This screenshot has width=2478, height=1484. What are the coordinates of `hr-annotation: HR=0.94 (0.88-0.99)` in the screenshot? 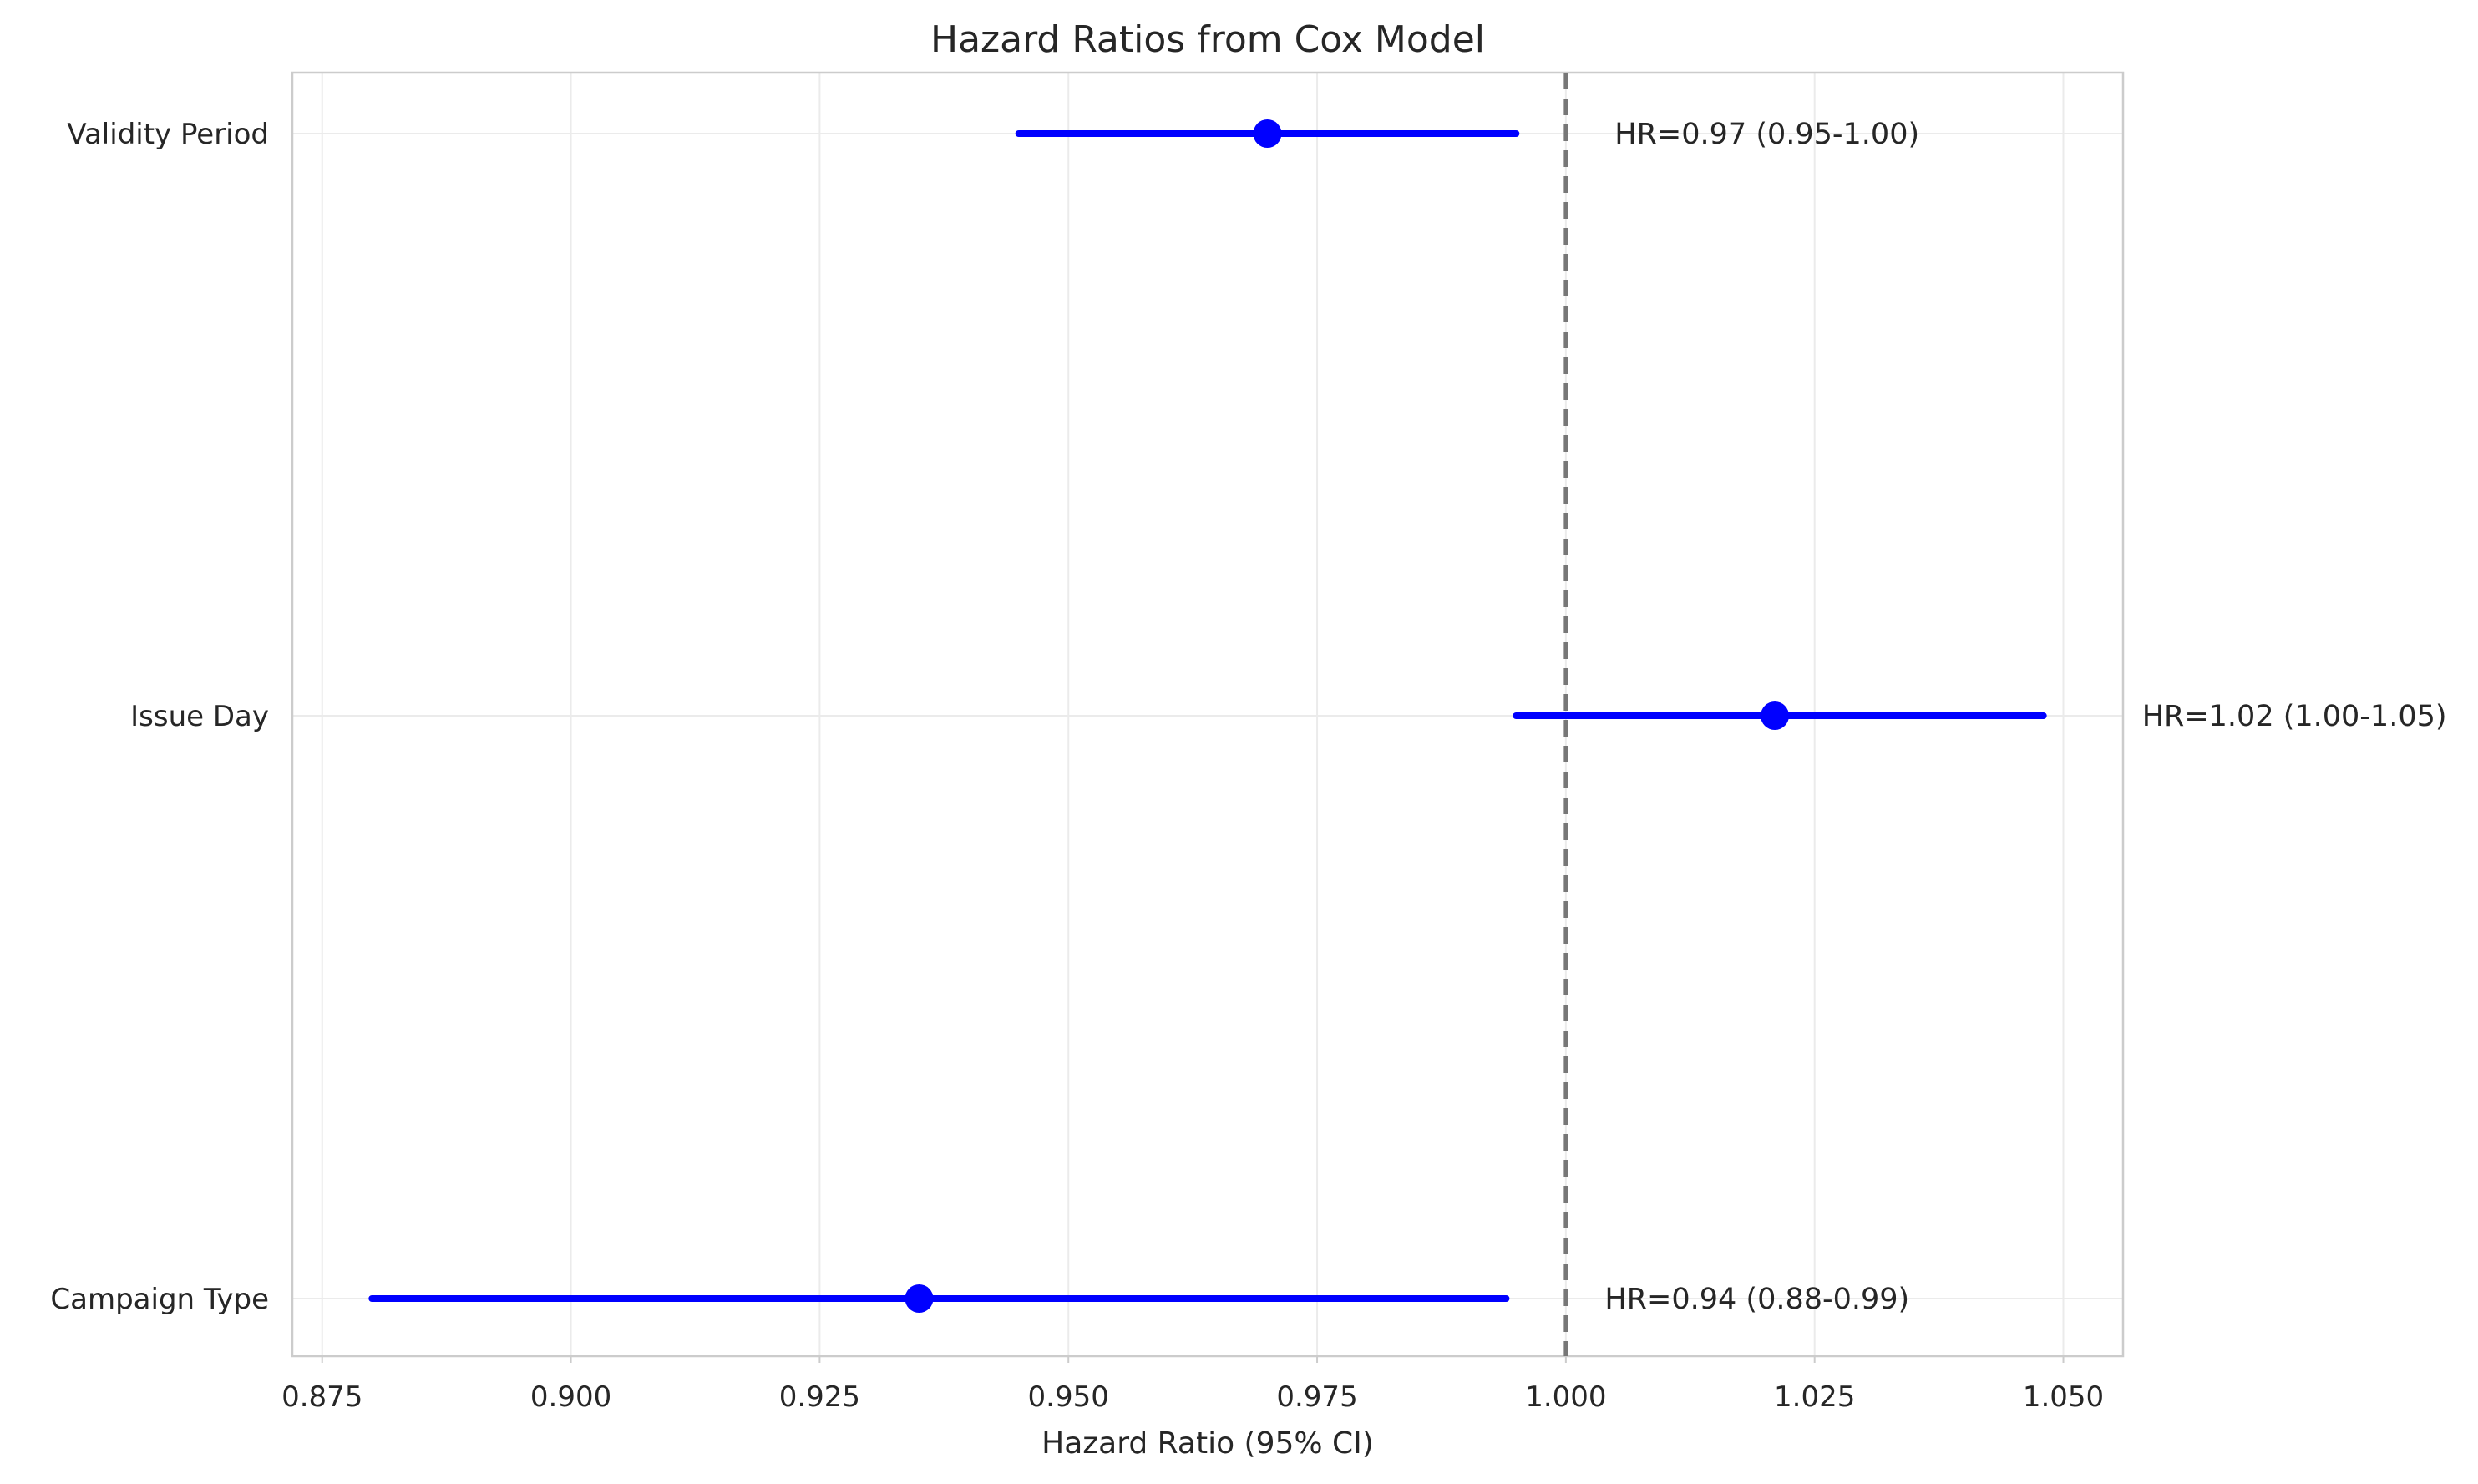 It's located at (1756, 1299).